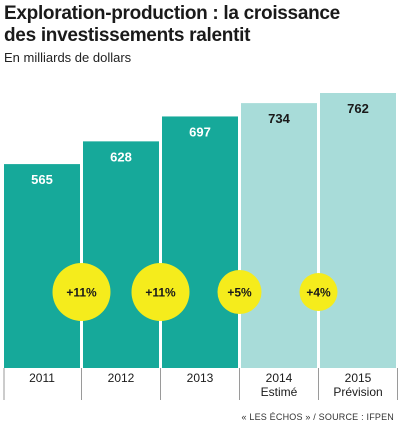 Image resolution: width=400 pixels, height=427 pixels. What do you see at coordinates (279, 118) in the screenshot?
I see `value-label-2014: 734` at bounding box center [279, 118].